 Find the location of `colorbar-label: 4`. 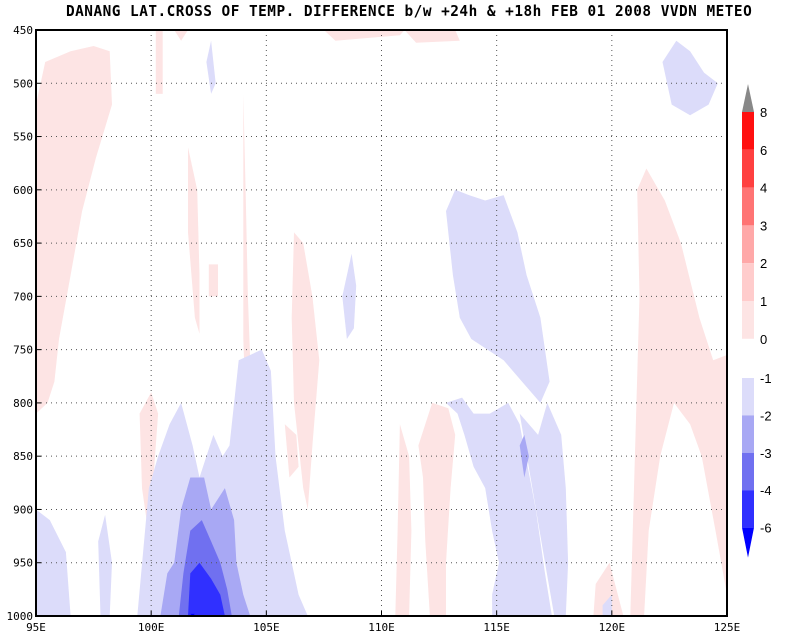

colorbar-label: 4 is located at coordinates (763, 188).